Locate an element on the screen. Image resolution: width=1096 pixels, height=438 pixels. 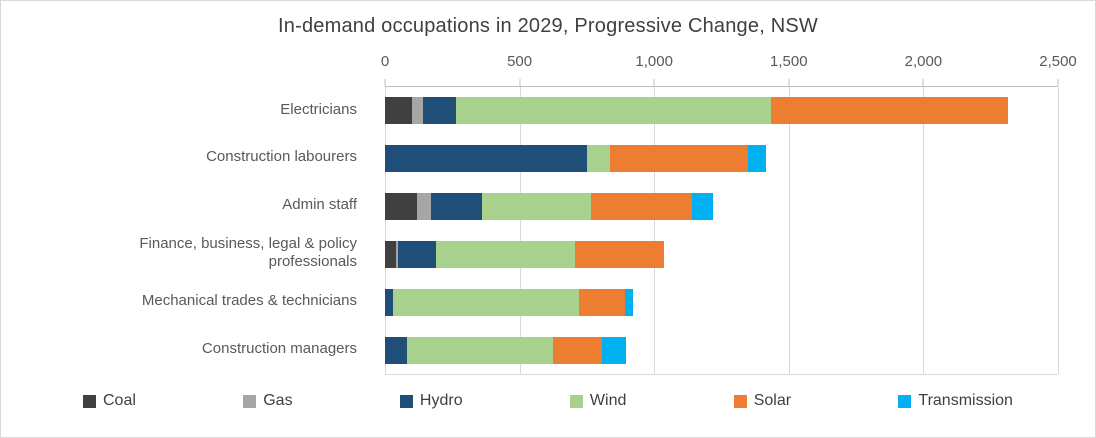
category-label: Admin staff is located at coordinates (319, 205).